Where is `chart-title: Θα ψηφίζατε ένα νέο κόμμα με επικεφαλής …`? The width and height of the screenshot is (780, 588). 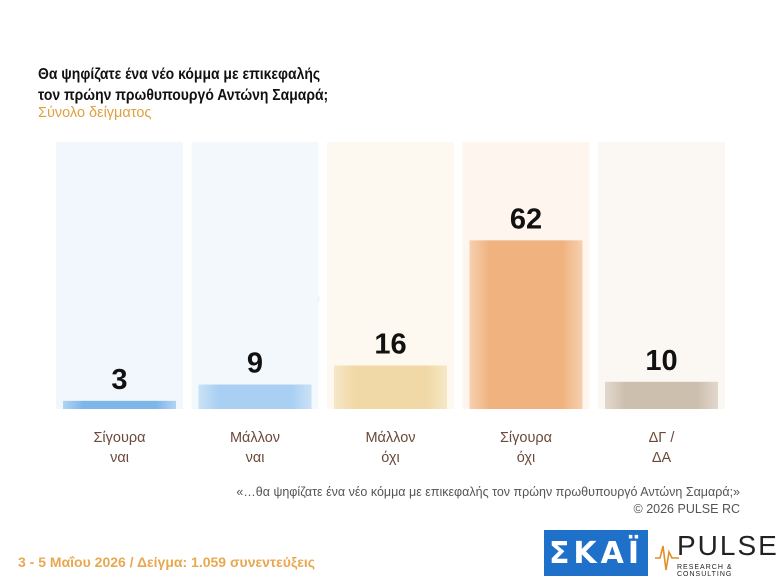
chart-title: Θα ψηφίζατε ένα νέο κόμμα με επικεφαλής … is located at coordinates (183, 85).